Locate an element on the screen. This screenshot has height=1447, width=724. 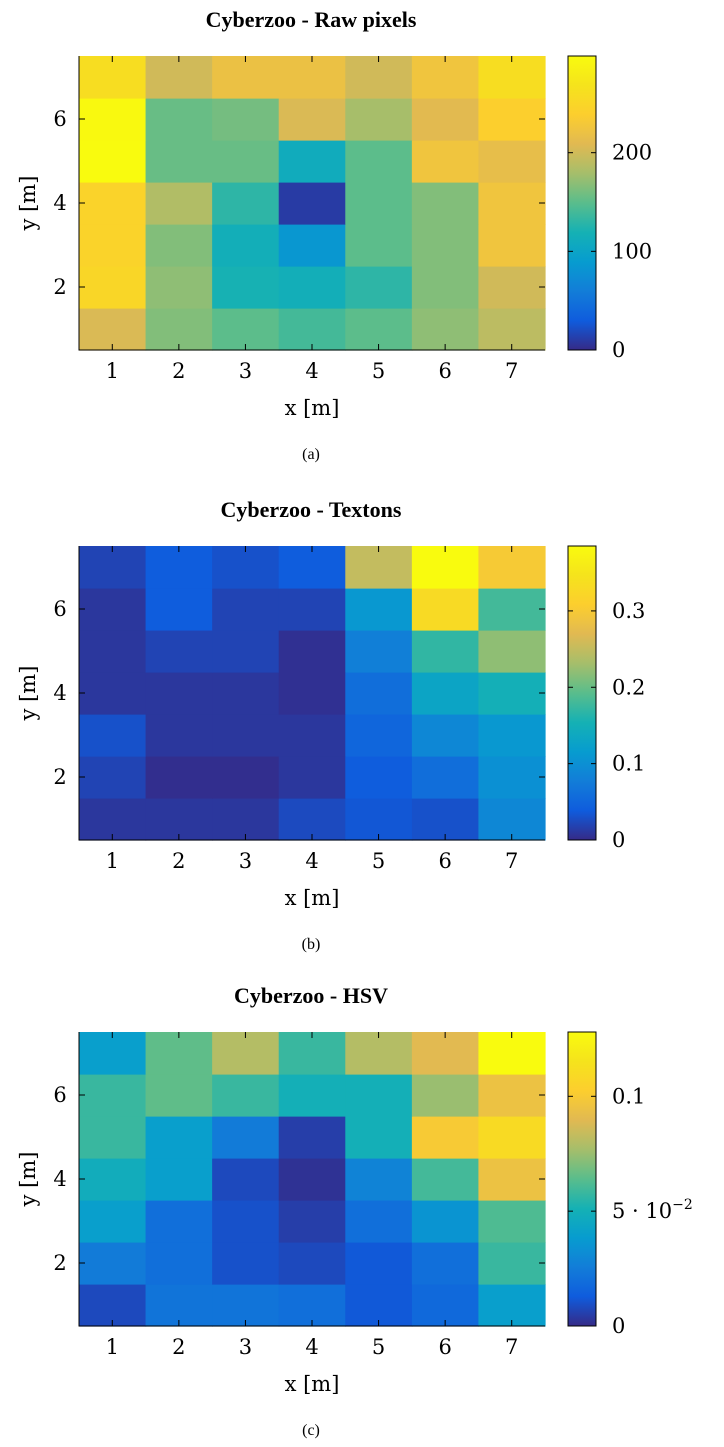
colorbar-tick-label: 200 is located at coordinates (632, 153).